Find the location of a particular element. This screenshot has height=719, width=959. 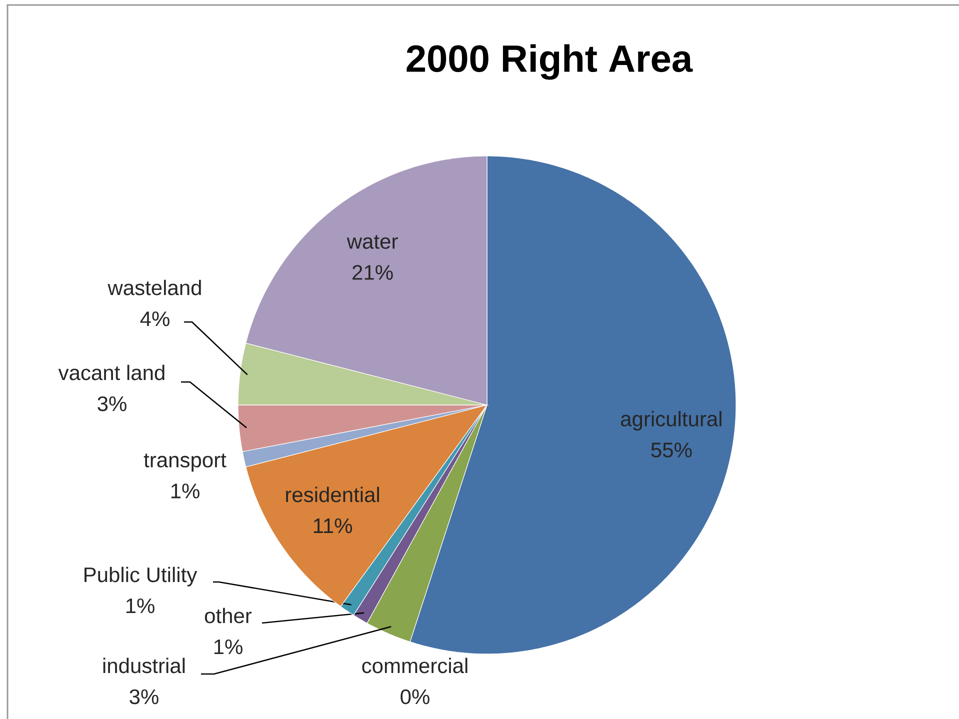

slice-label: Public Utility is located at coordinates (141, 576).